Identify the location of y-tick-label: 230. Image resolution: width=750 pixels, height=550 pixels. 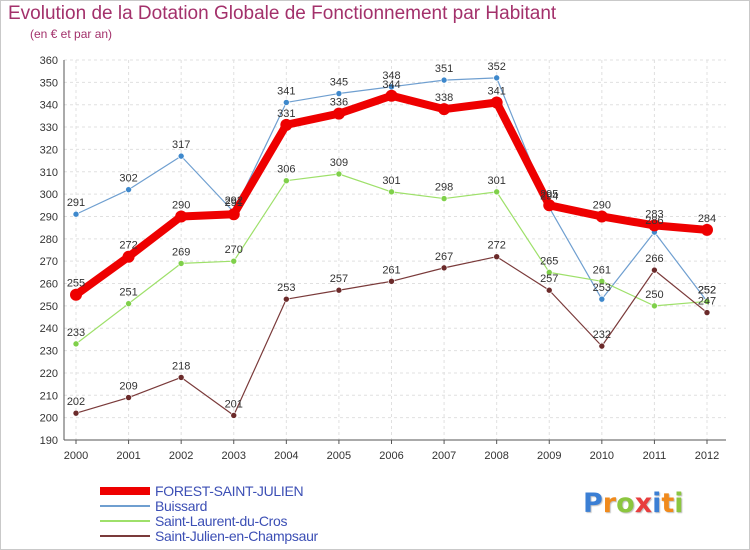
(49, 352).